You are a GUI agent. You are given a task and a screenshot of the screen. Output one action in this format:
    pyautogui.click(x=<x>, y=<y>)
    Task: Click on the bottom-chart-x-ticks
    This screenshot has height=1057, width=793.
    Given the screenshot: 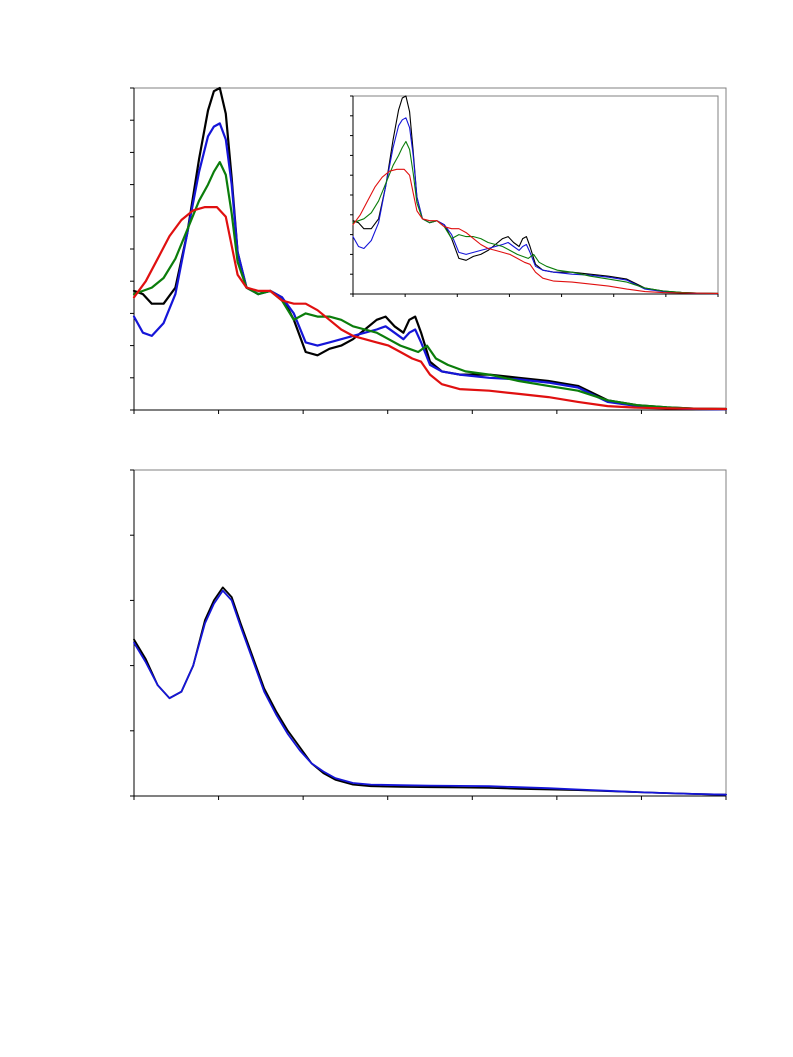 What is the action you would take?
    pyautogui.click(x=430, y=797)
    